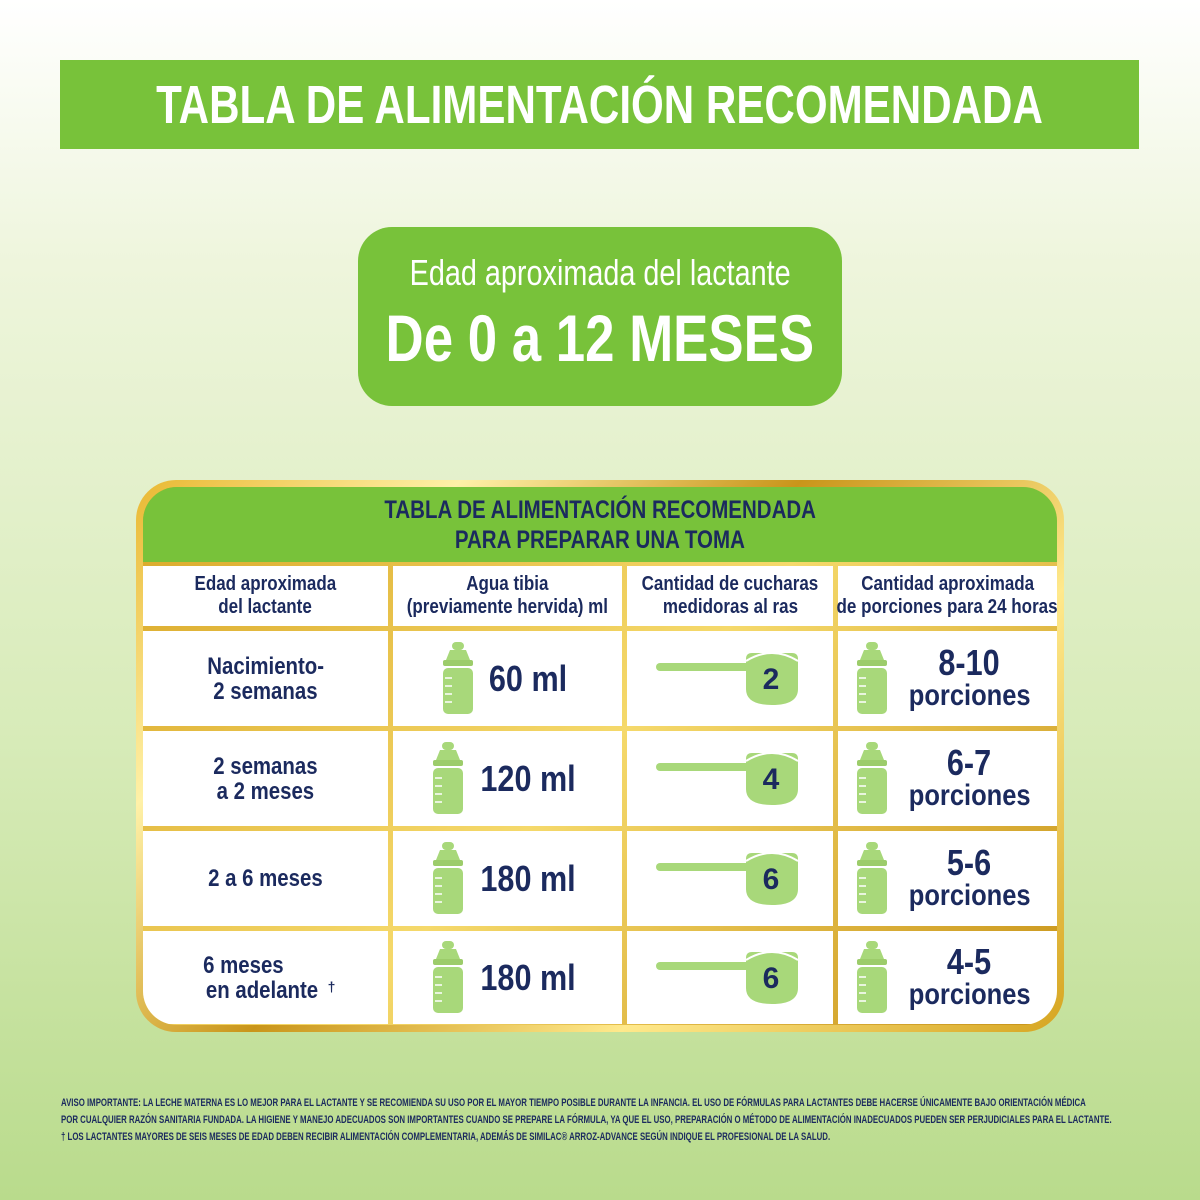 This screenshot has height=1200, width=1200. Describe the element at coordinates (528, 778) in the screenshot. I see `water-amount: 120 ml` at that location.